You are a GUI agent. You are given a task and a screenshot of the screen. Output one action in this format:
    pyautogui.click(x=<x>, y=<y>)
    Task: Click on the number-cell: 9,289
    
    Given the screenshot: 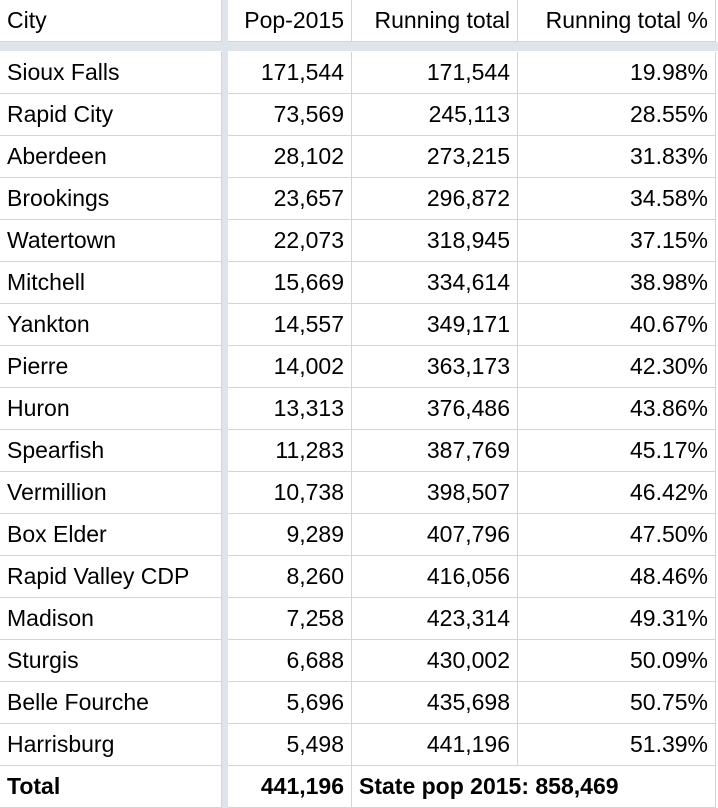 What is the action you would take?
    pyautogui.click(x=290, y=535)
    